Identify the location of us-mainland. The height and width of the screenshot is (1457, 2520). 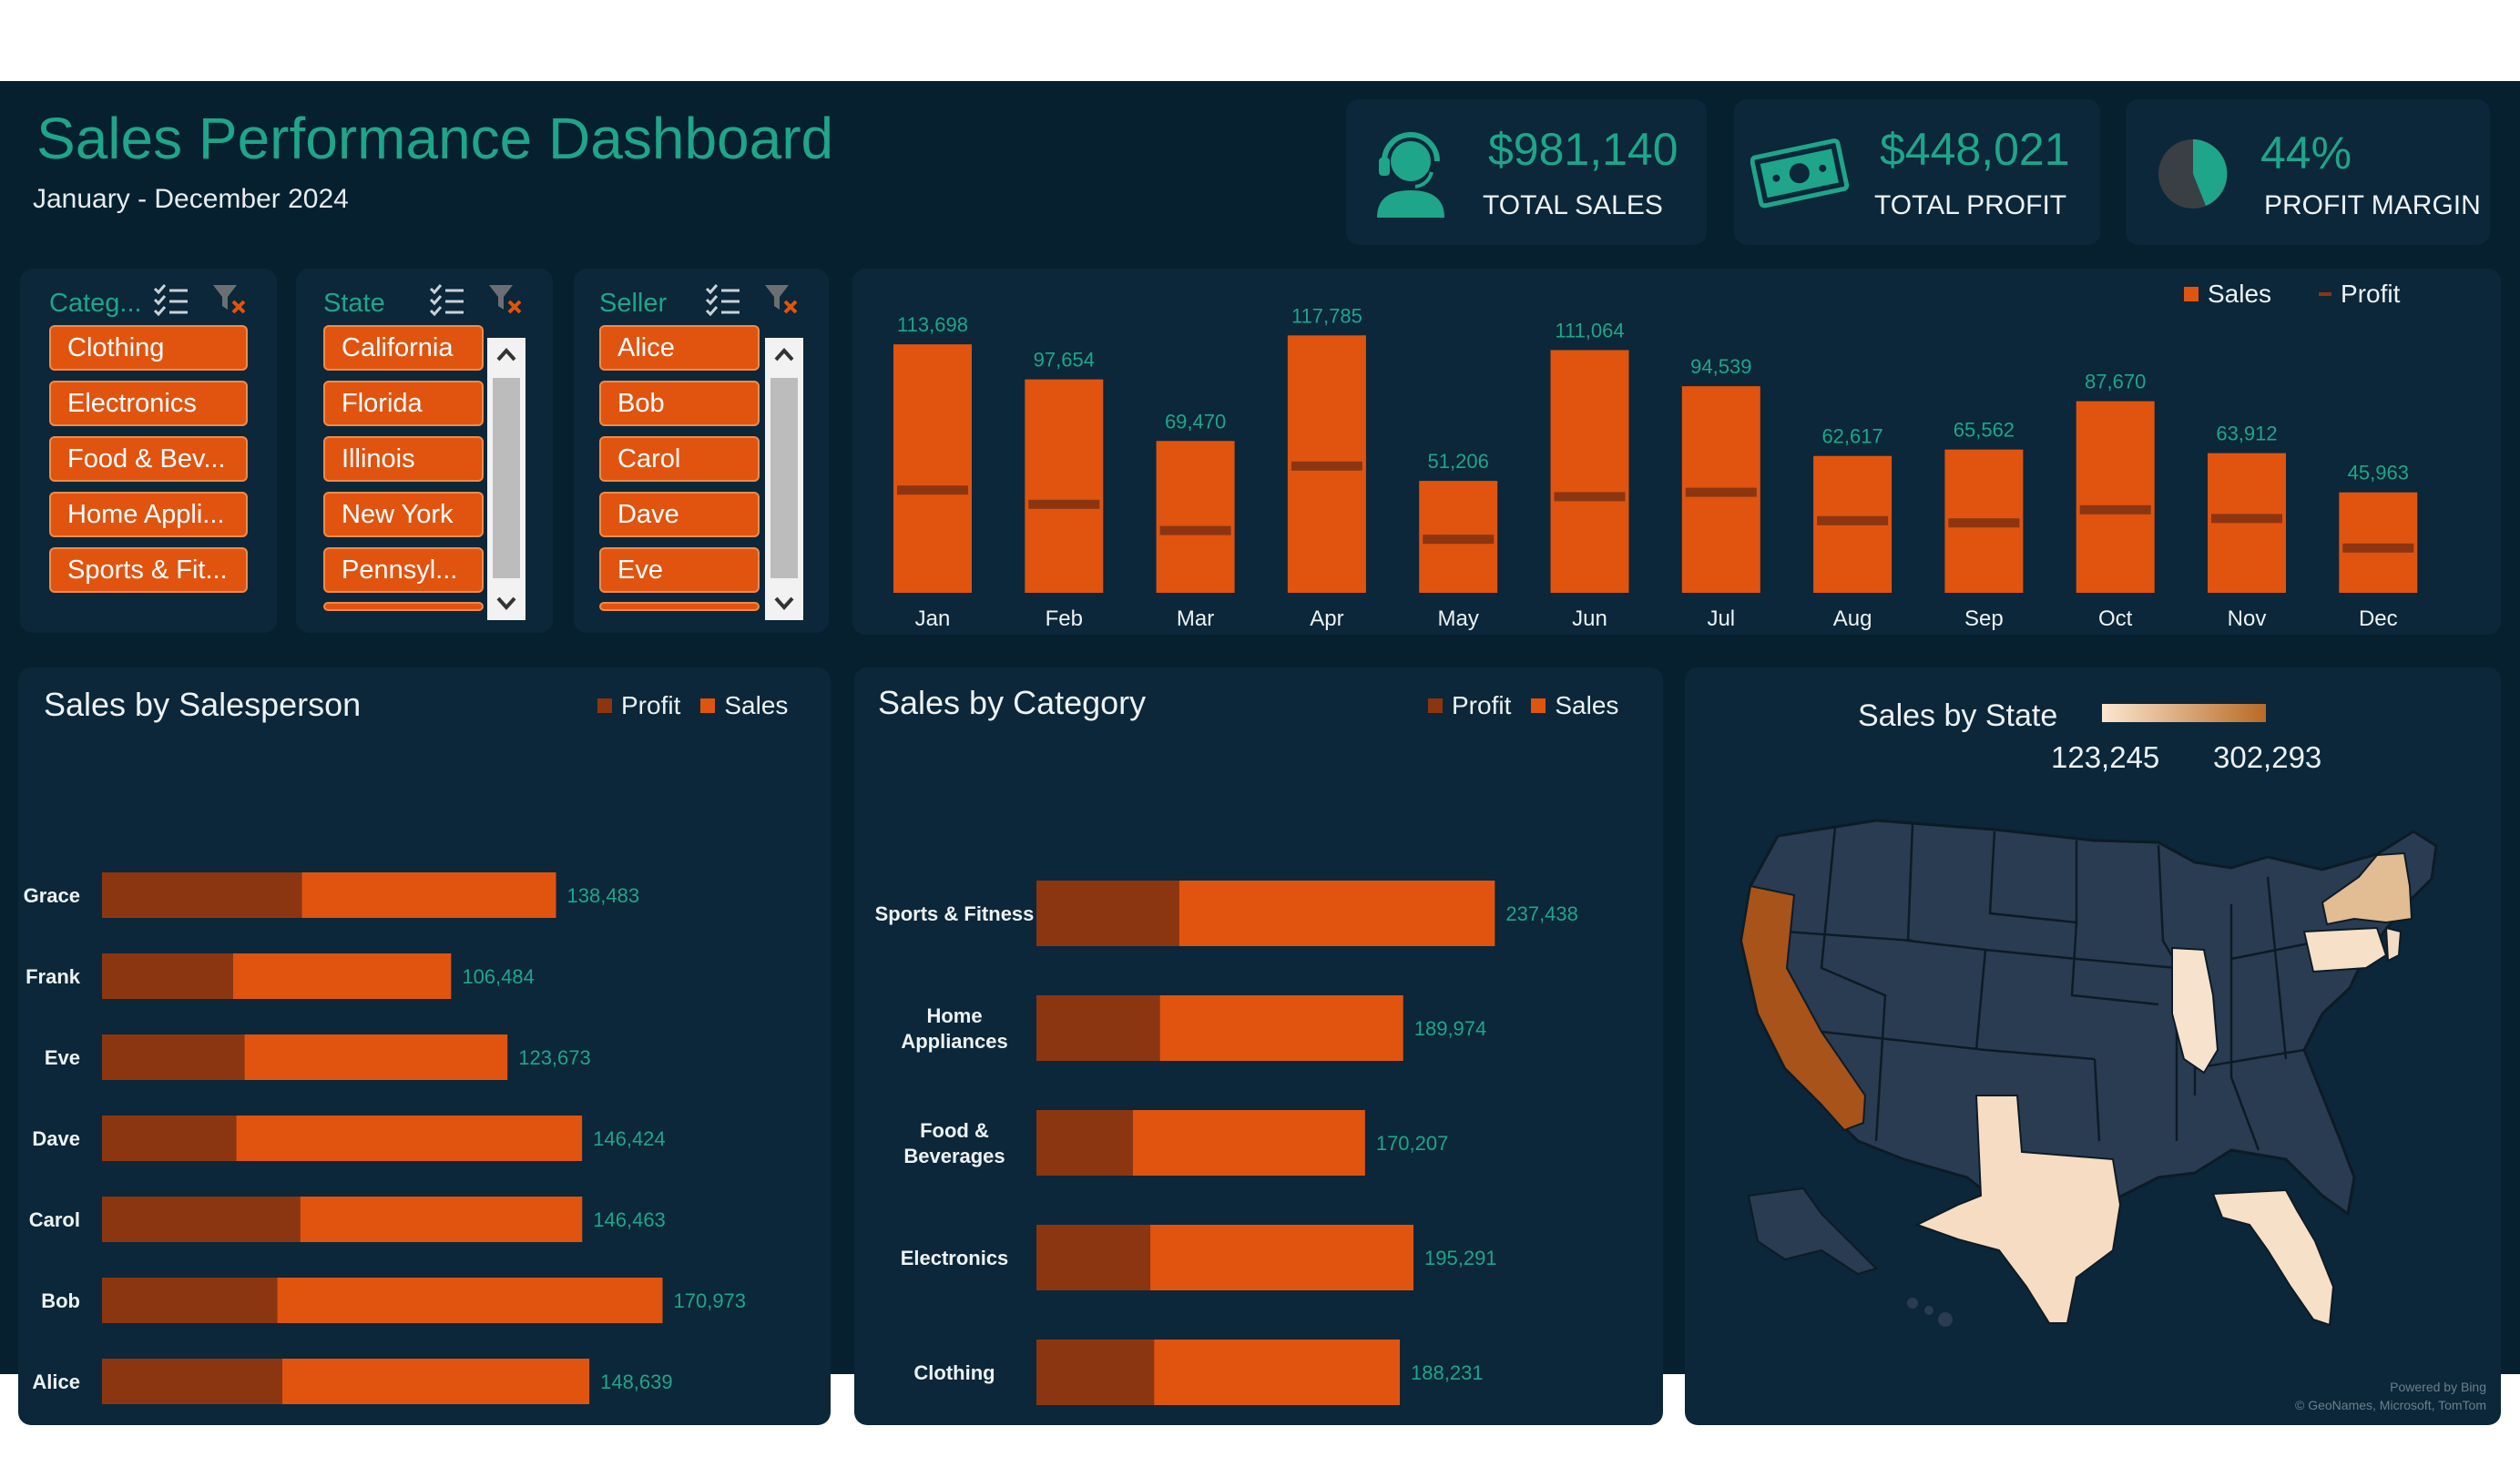
(2089, 1045).